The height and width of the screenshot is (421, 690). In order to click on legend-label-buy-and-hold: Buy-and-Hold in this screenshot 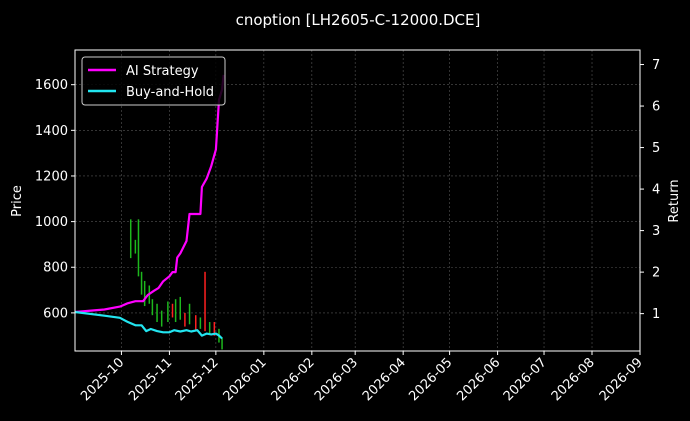, I will do `click(170, 92)`.